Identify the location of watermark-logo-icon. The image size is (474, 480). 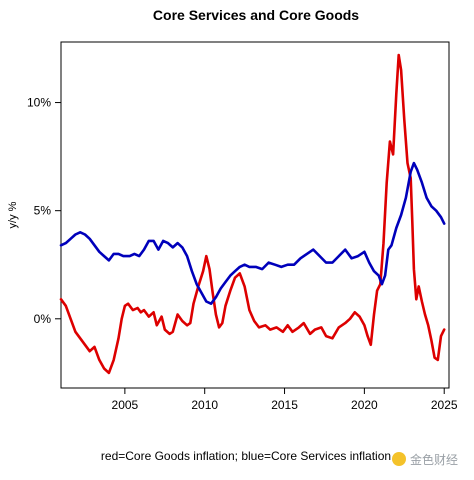
(399, 459).